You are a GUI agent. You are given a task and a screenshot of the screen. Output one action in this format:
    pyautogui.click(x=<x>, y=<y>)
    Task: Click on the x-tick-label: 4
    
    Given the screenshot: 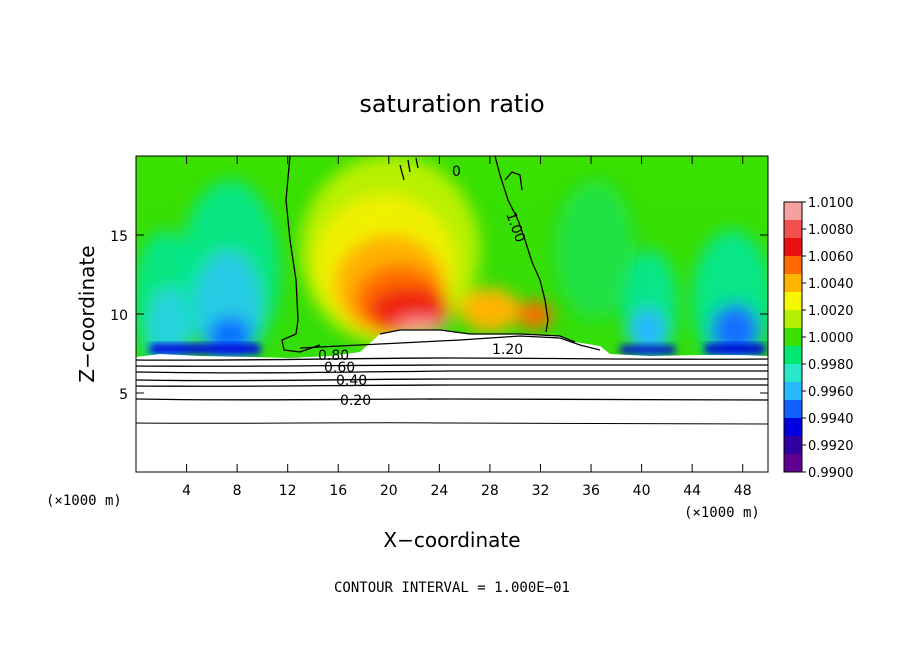 What is the action you would take?
    pyautogui.click(x=186, y=491)
    